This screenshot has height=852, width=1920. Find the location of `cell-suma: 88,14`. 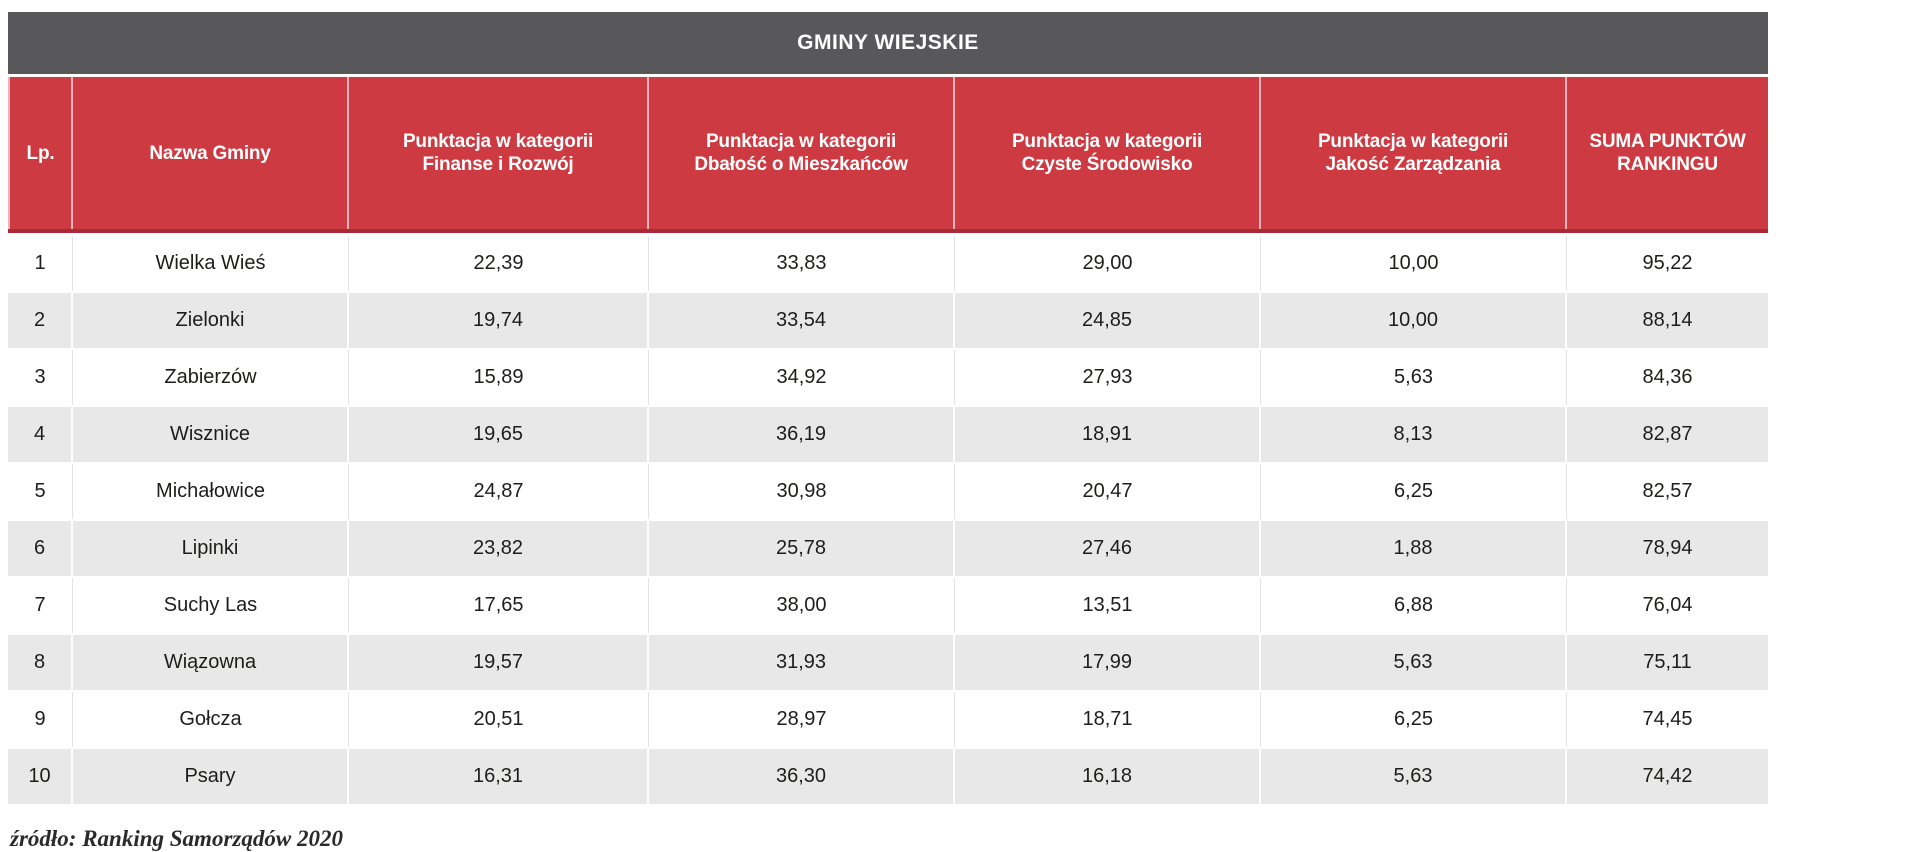

cell-suma: 88,14 is located at coordinates (1667, 320).